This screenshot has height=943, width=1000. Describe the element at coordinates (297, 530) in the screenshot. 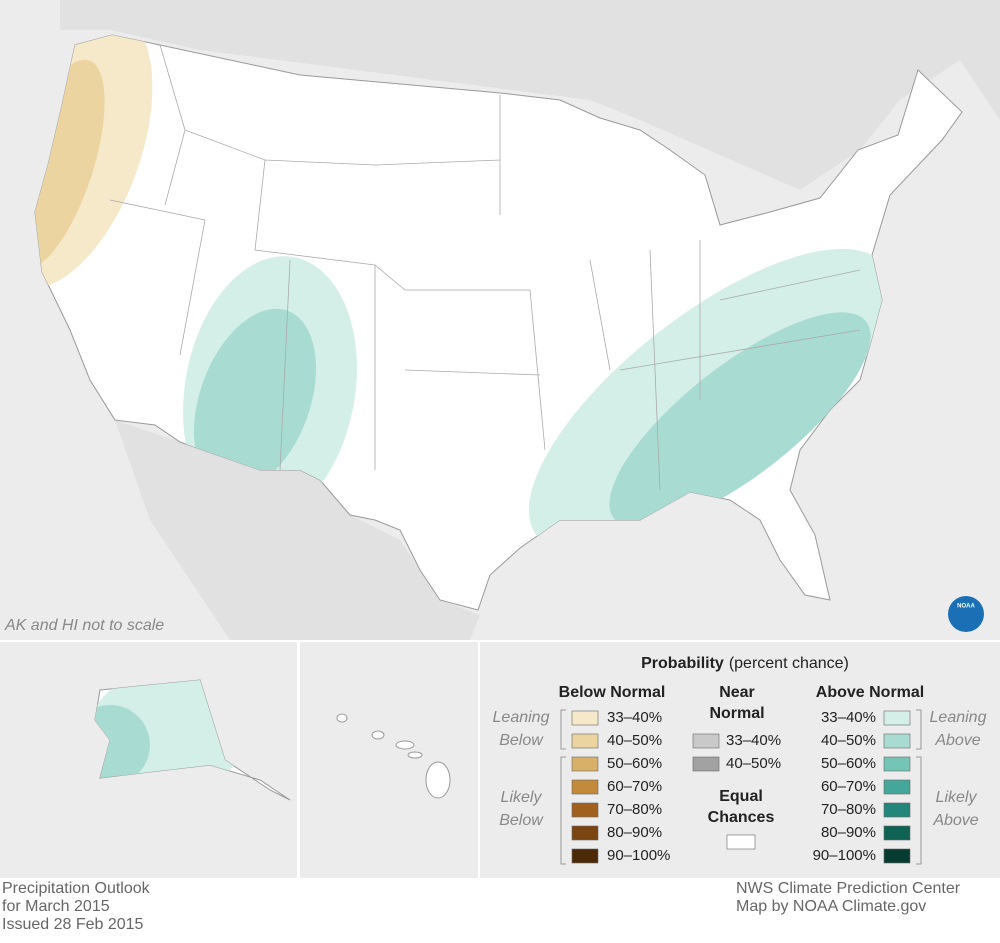

I see `mexico` at that location.